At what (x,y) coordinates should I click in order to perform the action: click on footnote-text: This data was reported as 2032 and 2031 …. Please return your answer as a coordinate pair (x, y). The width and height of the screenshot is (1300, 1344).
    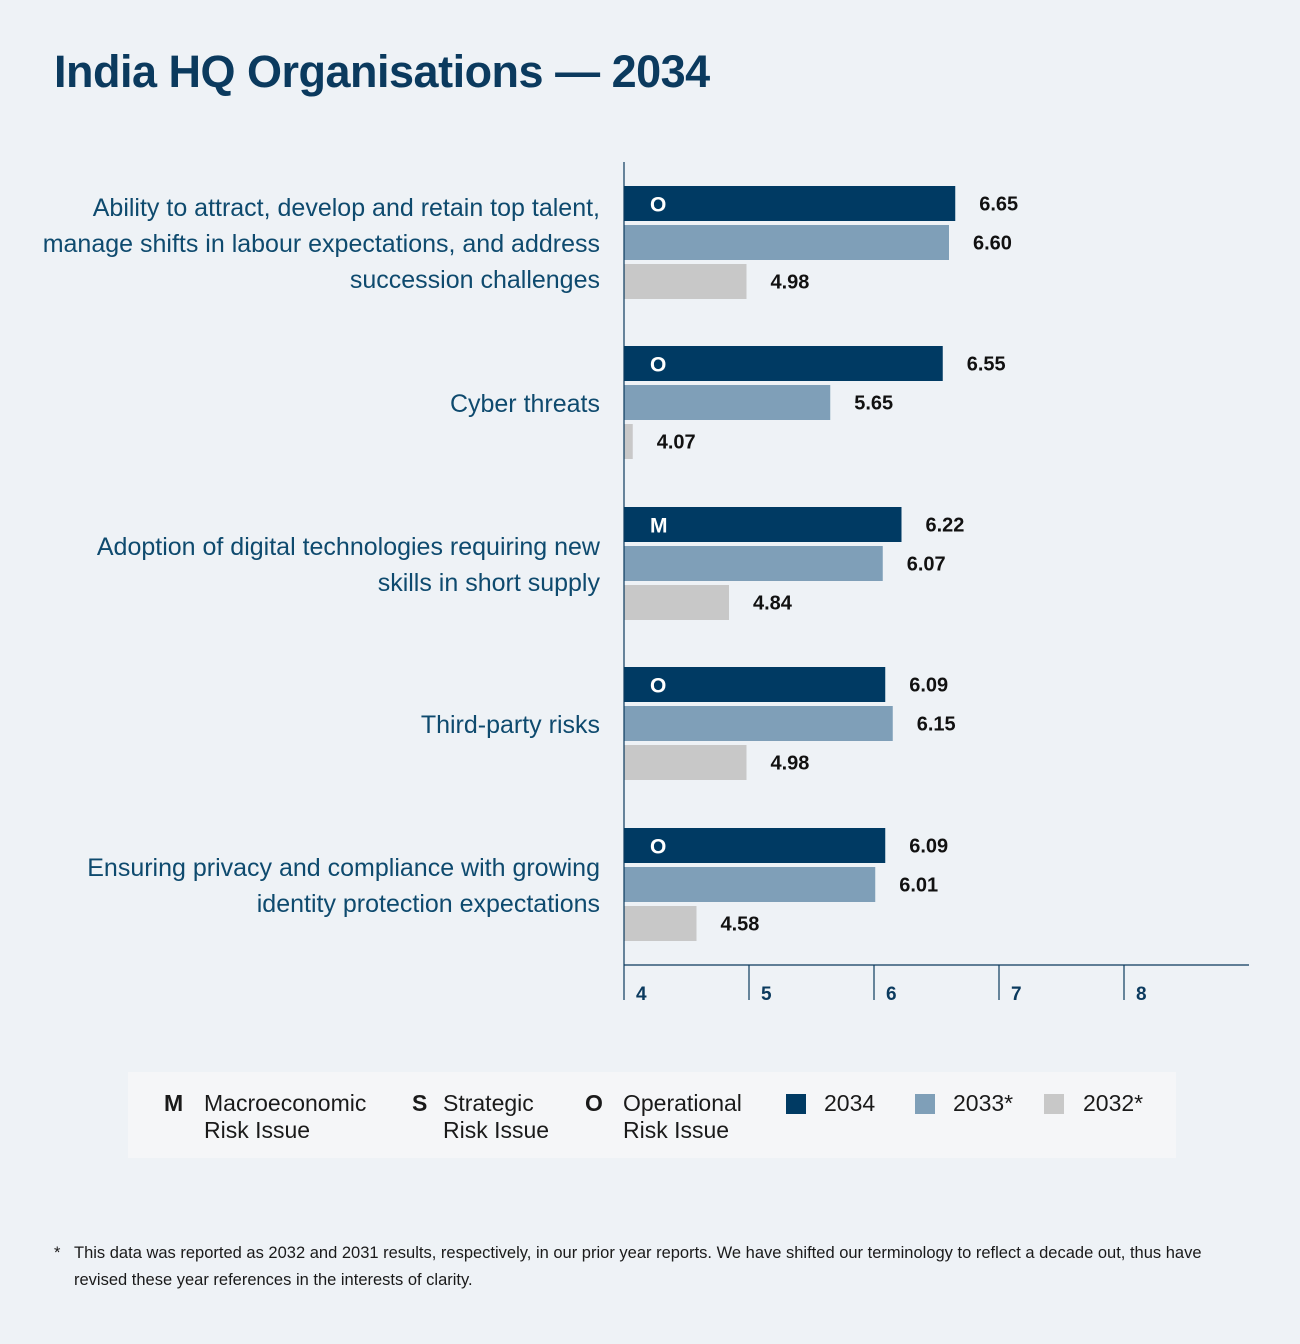
    Looking at the image, I should click on (638, 1266).